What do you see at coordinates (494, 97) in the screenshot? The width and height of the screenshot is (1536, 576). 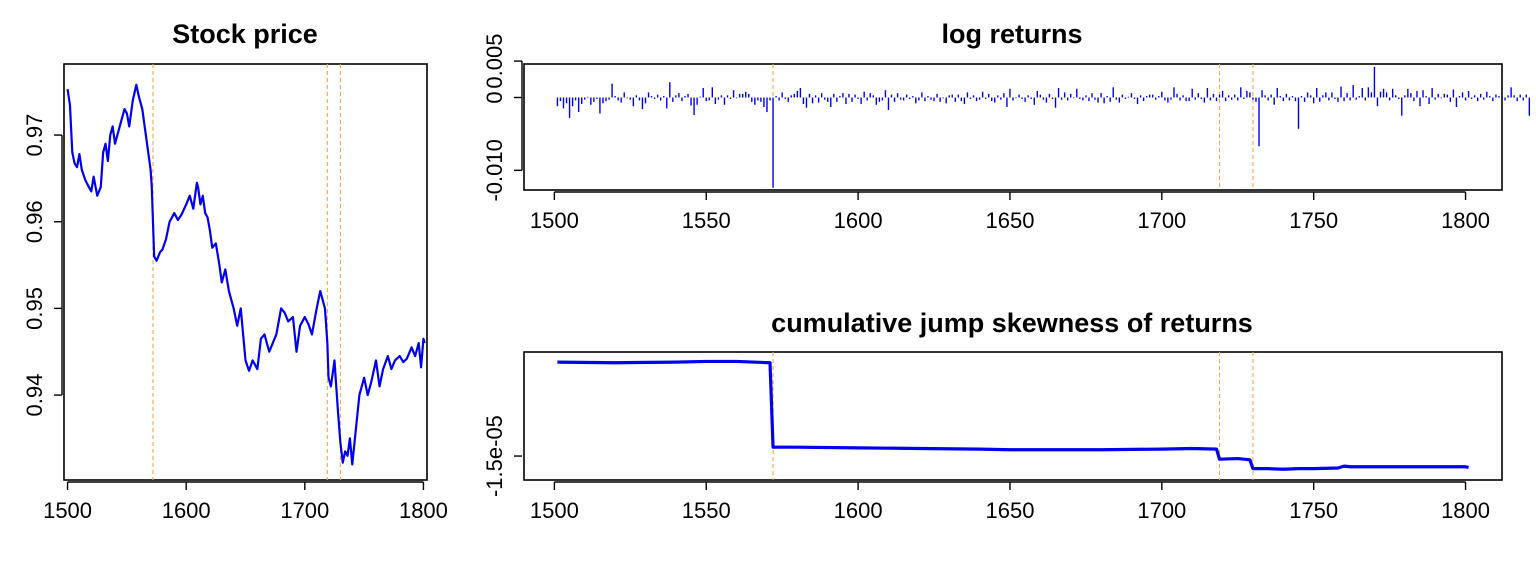 I see `logret-y-tick-label: 0` at bounding box center [494, 97].